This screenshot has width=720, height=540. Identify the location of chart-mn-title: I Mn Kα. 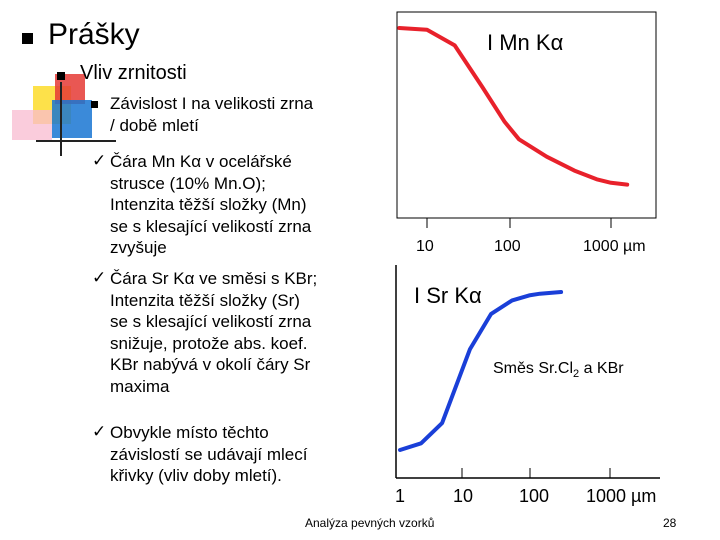
(525, 42).